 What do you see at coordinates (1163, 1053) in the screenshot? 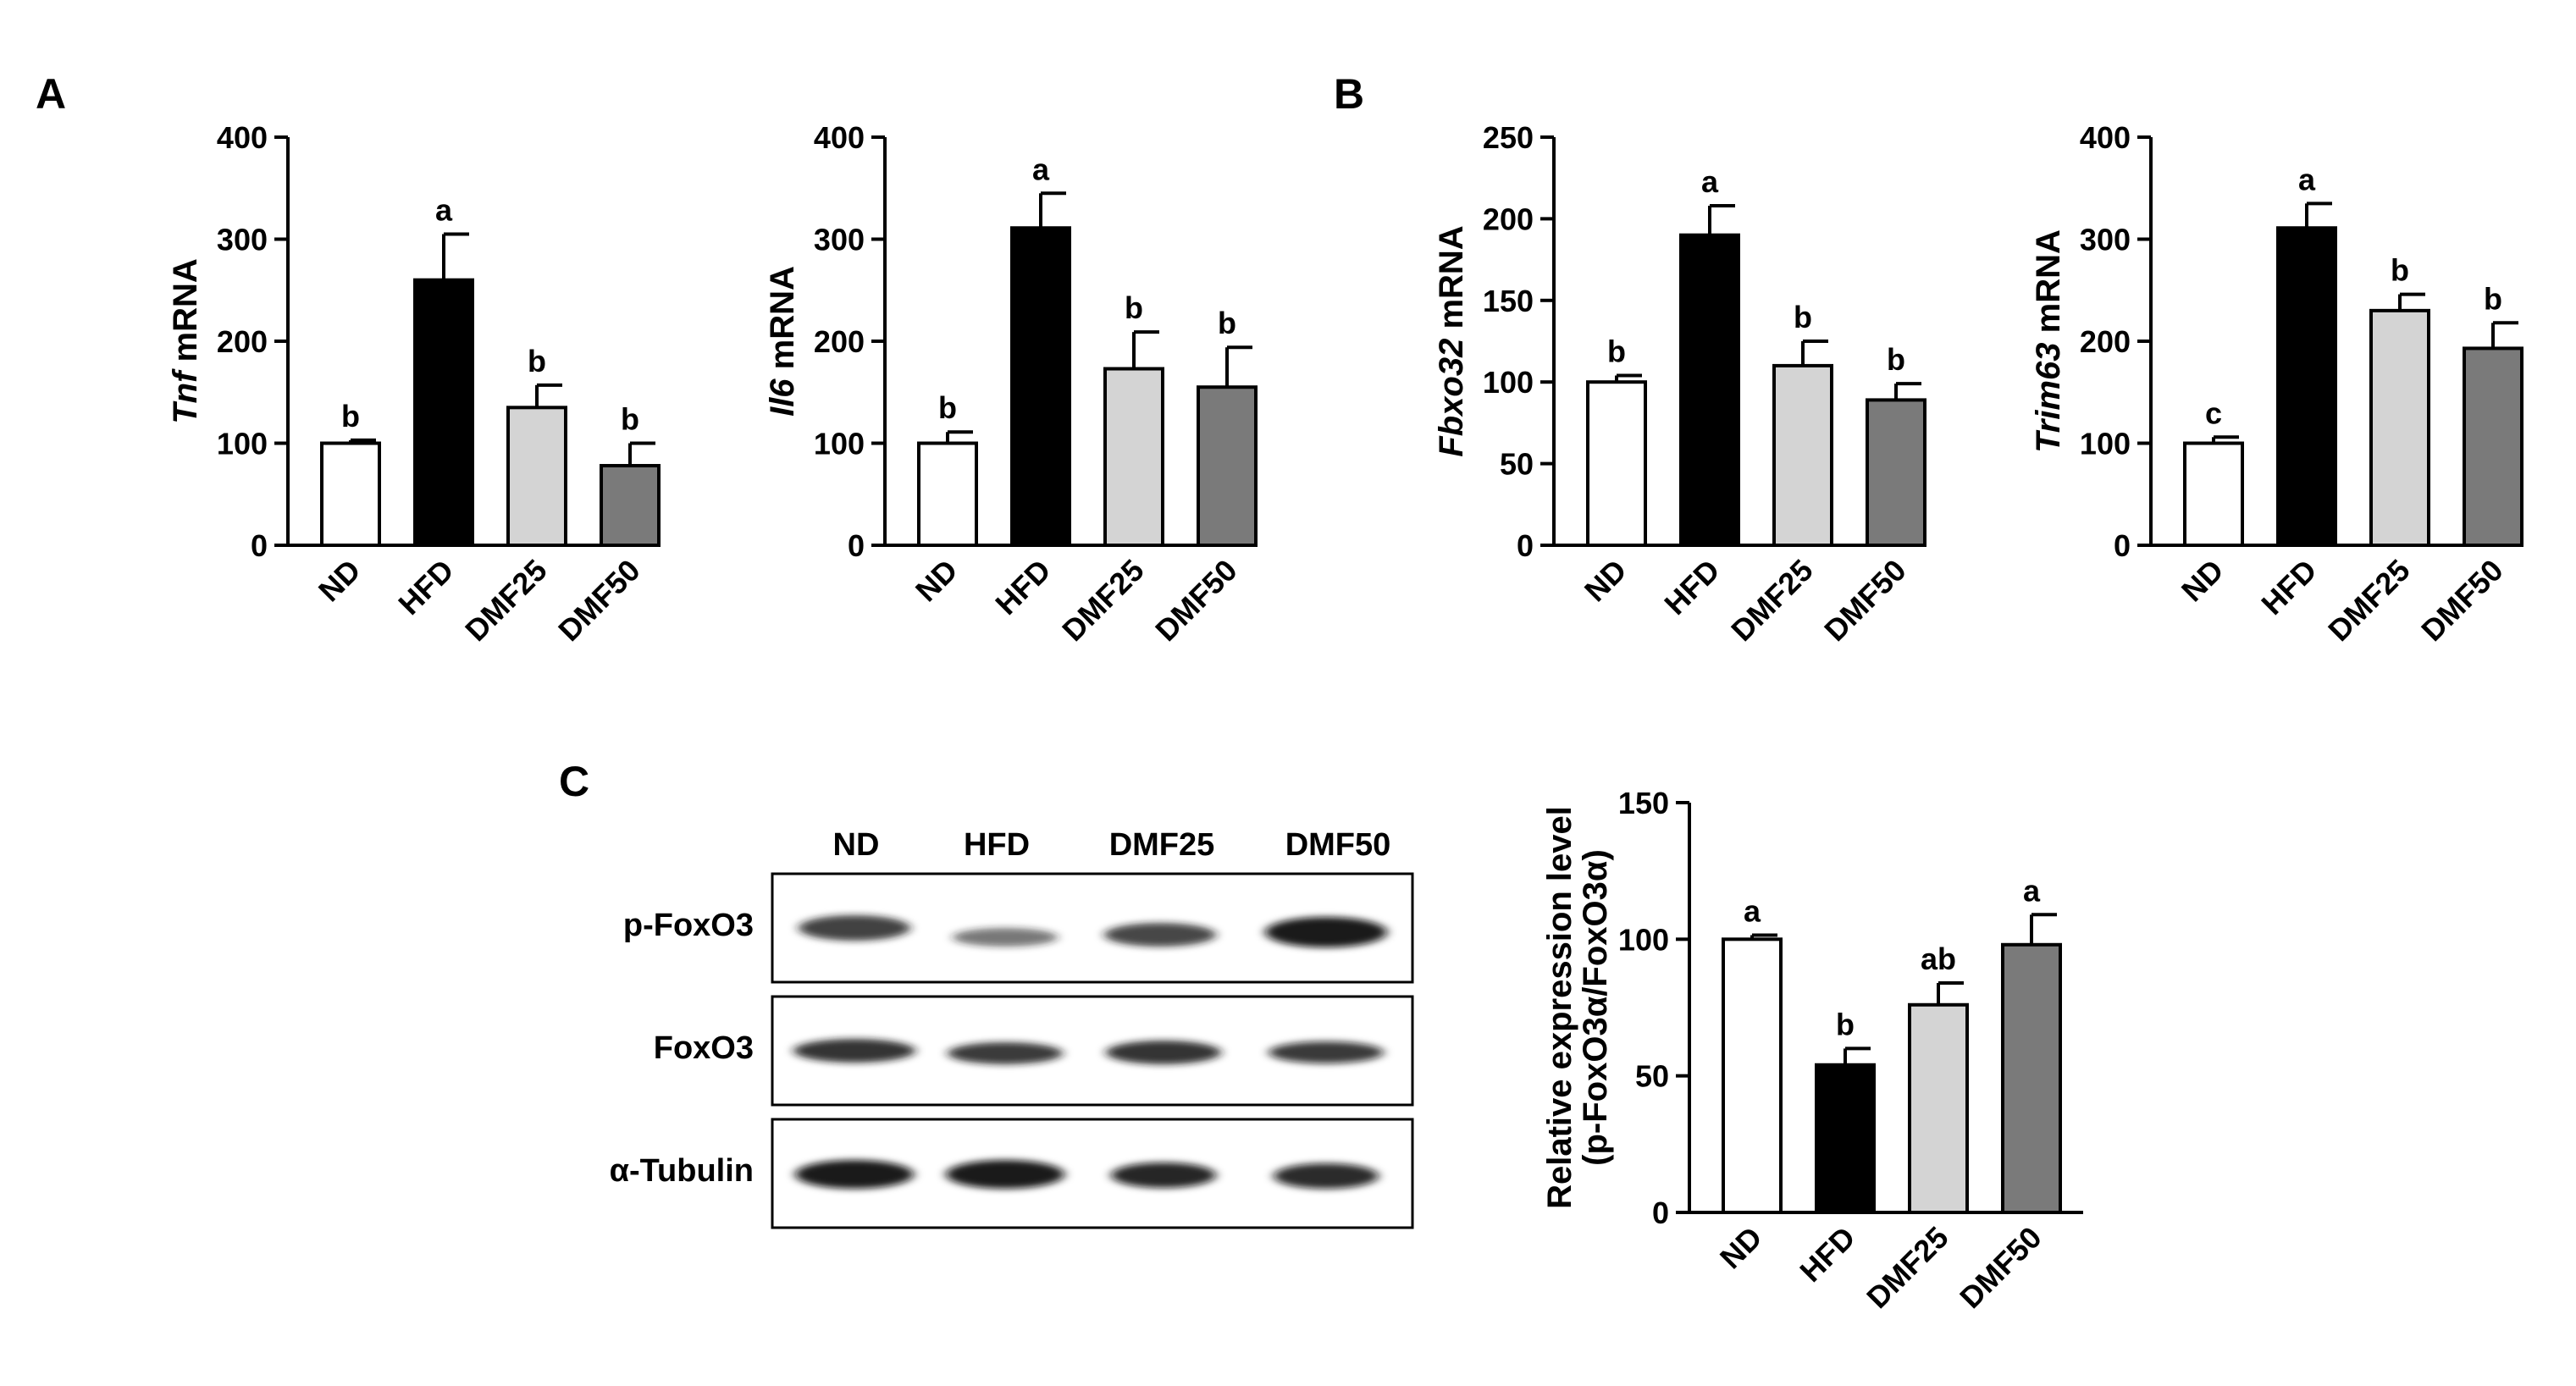
I see `wb-band-foxo3-dmf25` at bounding box center [1163, 1053].